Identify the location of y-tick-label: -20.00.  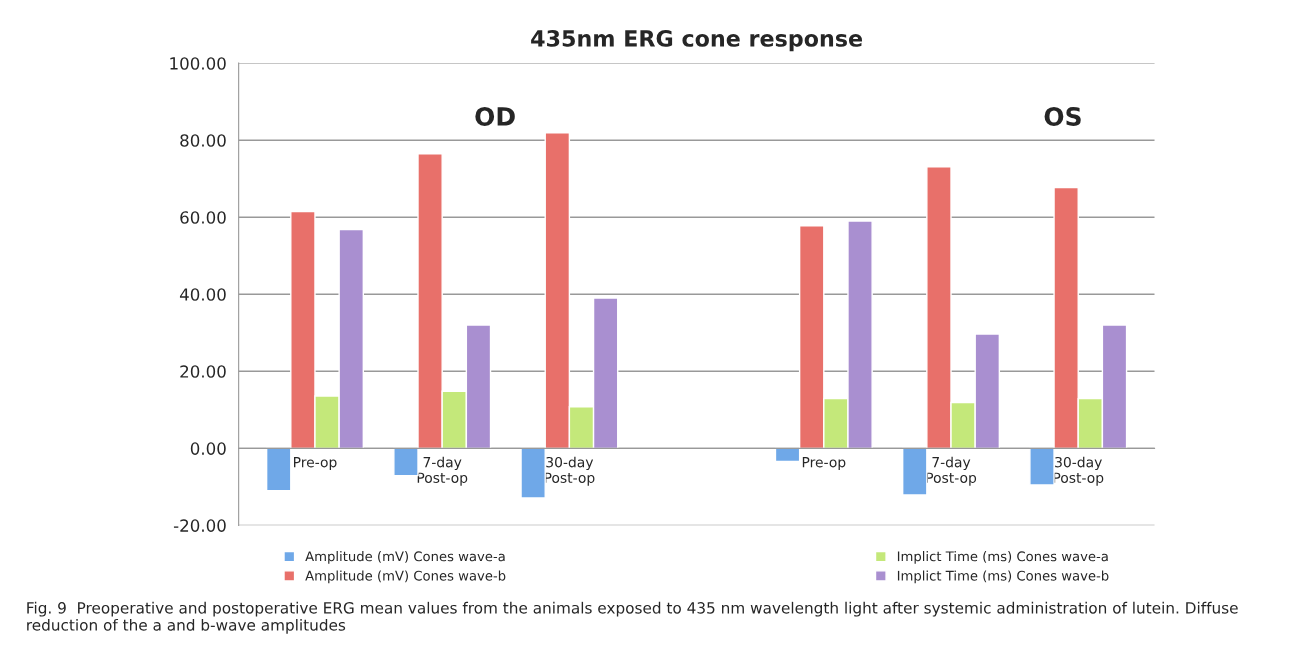
(199, 525).